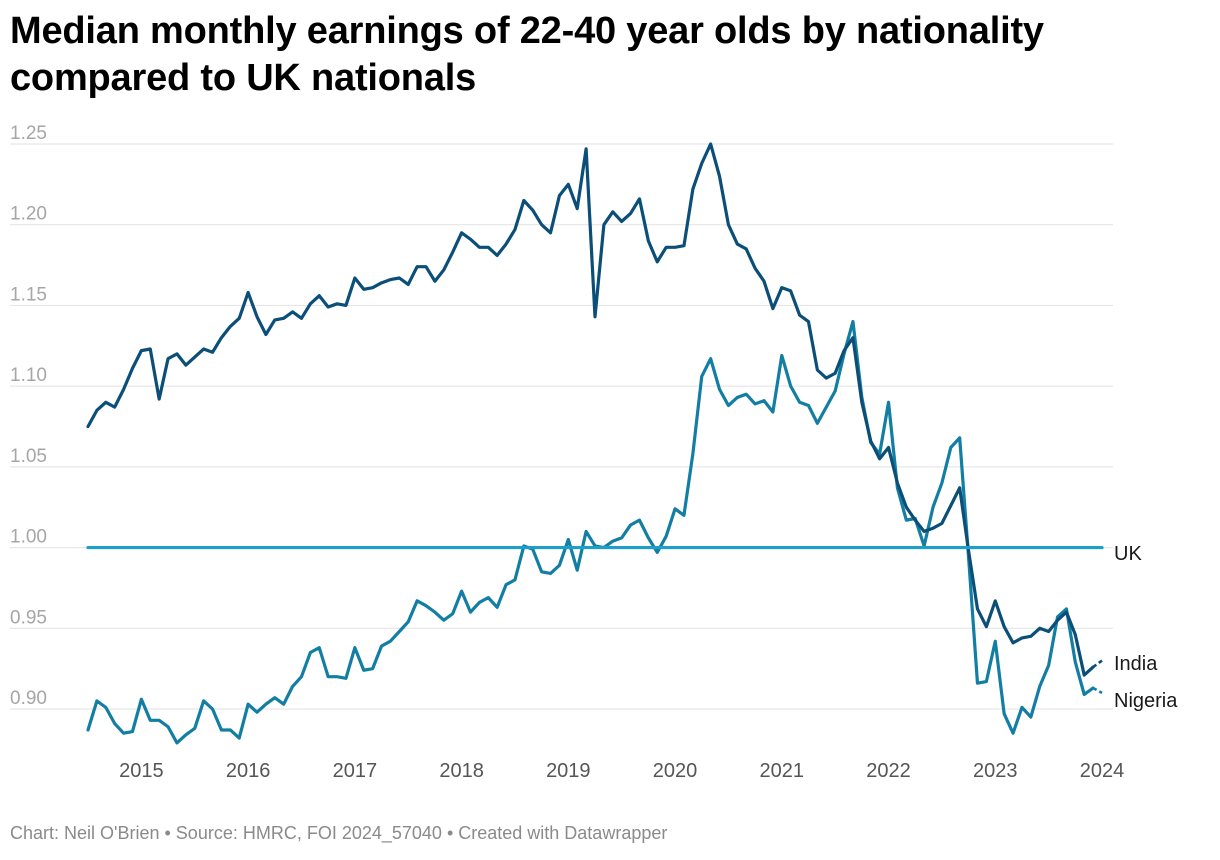 This screenshot has width=1220, height=860. I want to click on x-tick-label: 2015, so click(141, 771).